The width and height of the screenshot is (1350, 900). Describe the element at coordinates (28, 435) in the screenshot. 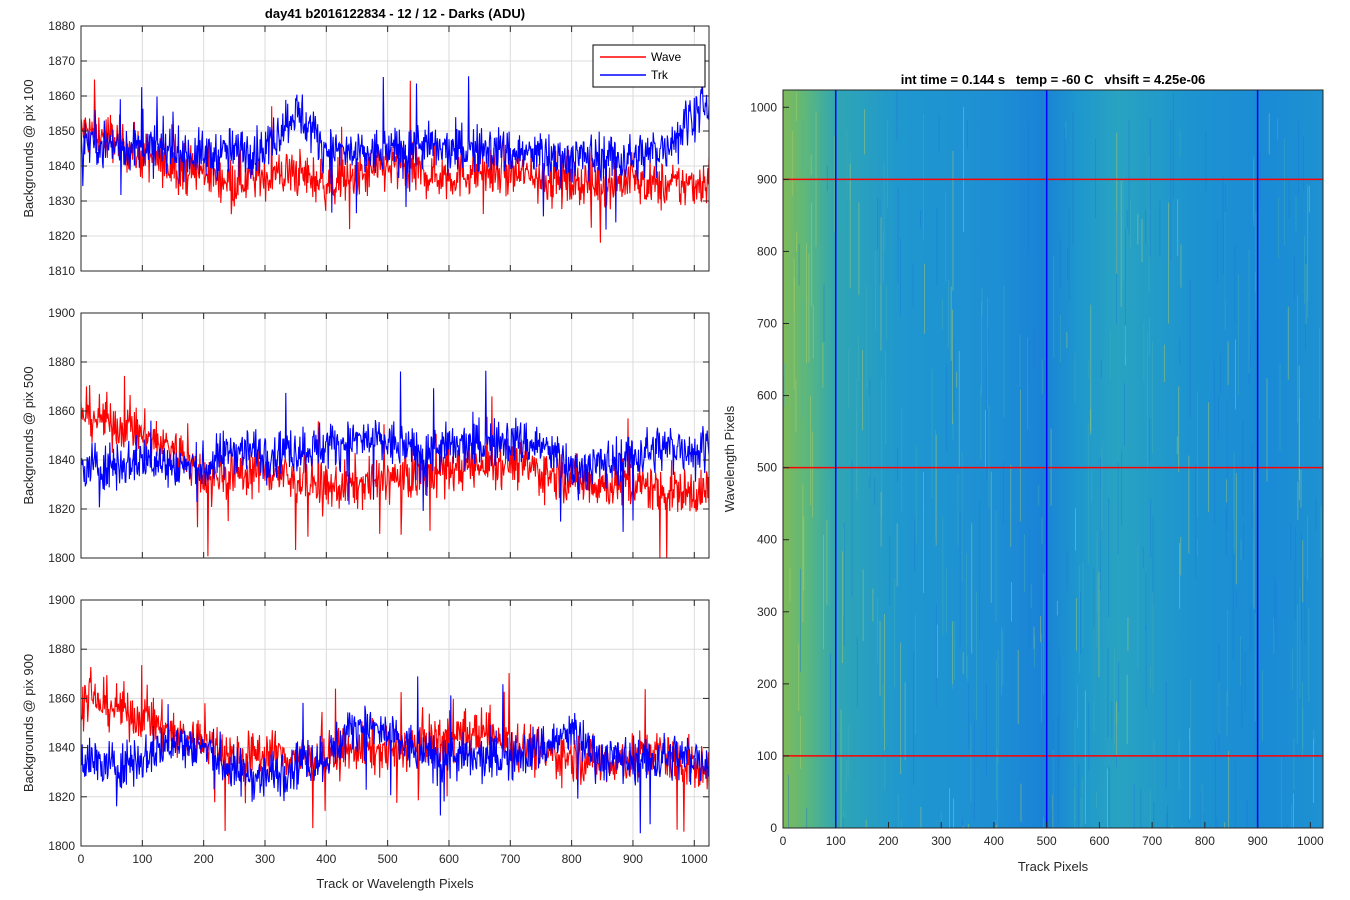

I see `y-axis-label: Backgrounds @ pix 500` at that location.